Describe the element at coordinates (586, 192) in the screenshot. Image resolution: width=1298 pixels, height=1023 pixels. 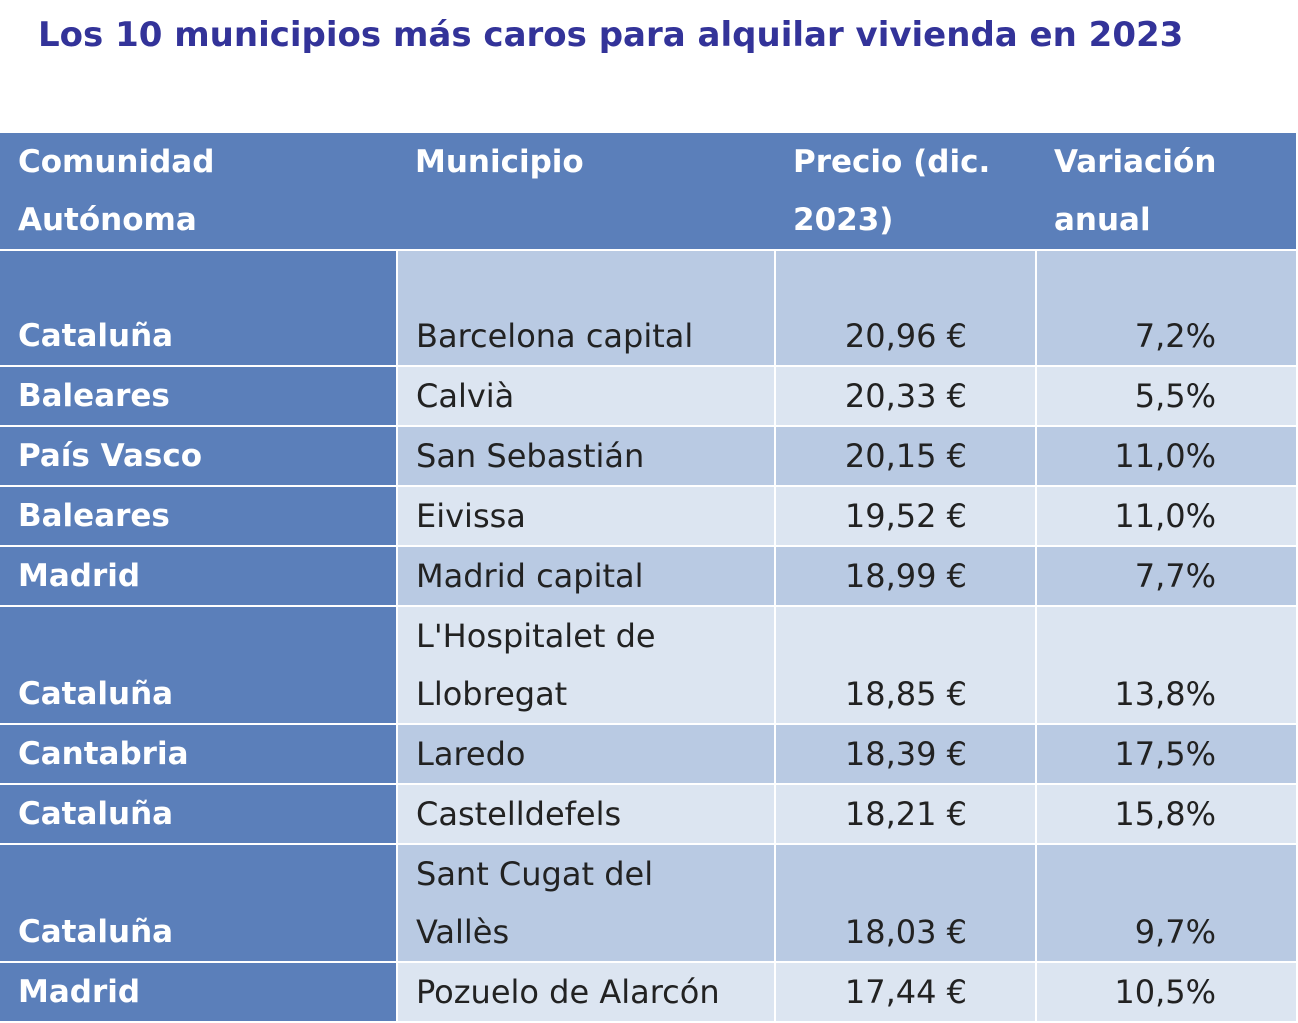
I see `header-municipality: Municipio` at that location.